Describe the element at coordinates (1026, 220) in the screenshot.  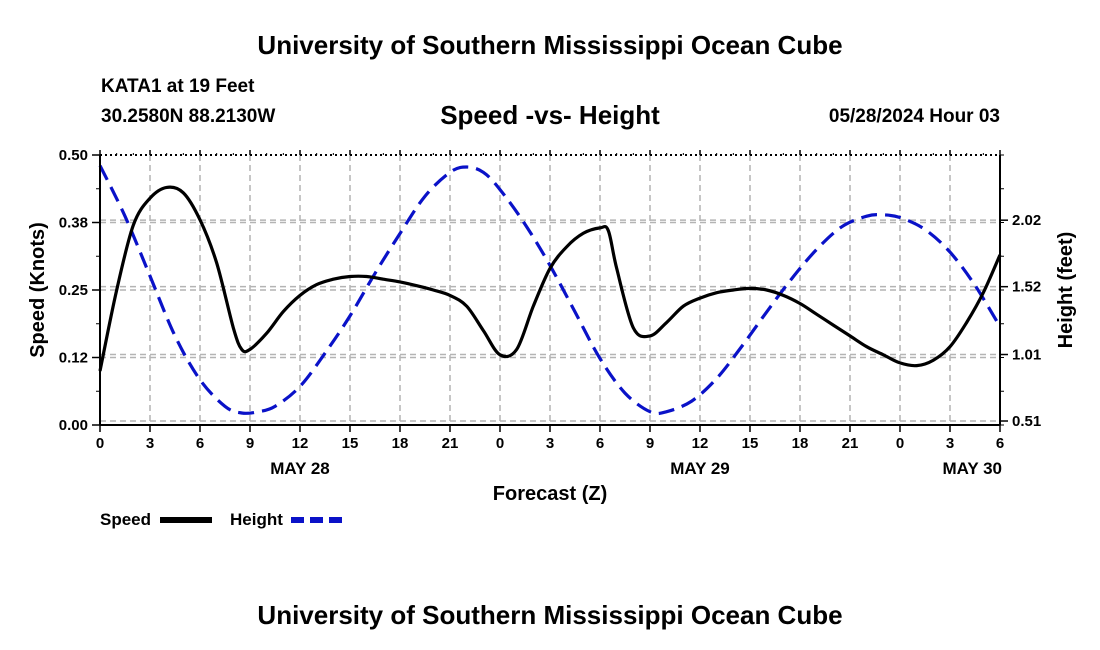
I see `y-right-tick-label: 2.02` at that location.